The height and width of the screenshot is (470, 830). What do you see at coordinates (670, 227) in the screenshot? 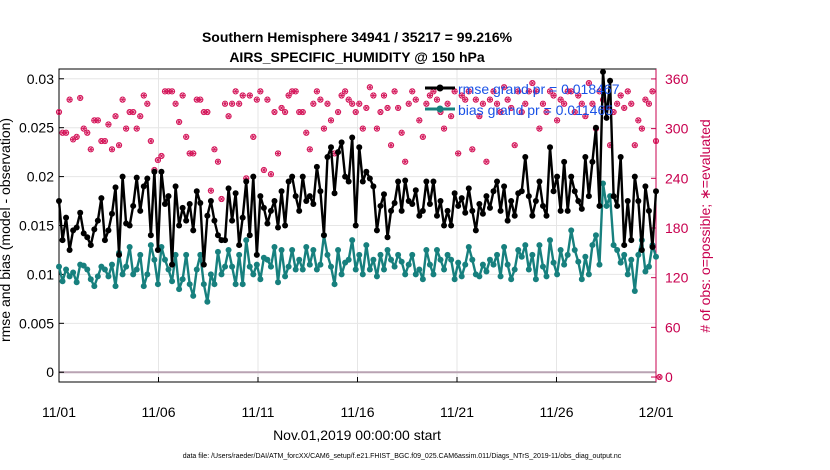
I see `y-axis-right: 0 60 120 180 240 300 360` at bounding box center [670, 227].